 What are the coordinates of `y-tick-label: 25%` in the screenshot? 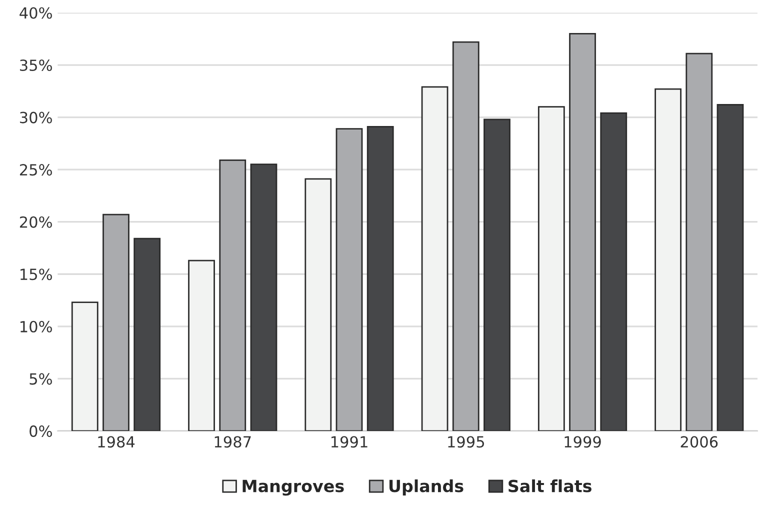 It's located at (36, 170).